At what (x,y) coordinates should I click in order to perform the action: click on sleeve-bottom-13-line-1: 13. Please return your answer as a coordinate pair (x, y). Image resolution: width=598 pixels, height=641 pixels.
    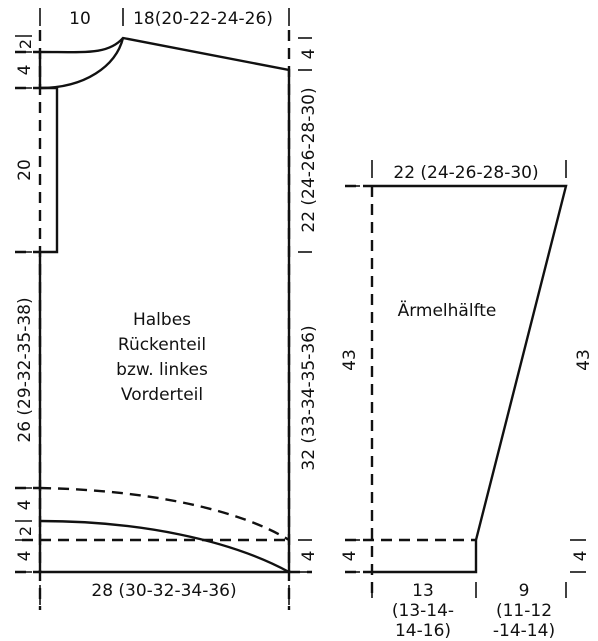
    Looking at the image, I should click on (423, 591).